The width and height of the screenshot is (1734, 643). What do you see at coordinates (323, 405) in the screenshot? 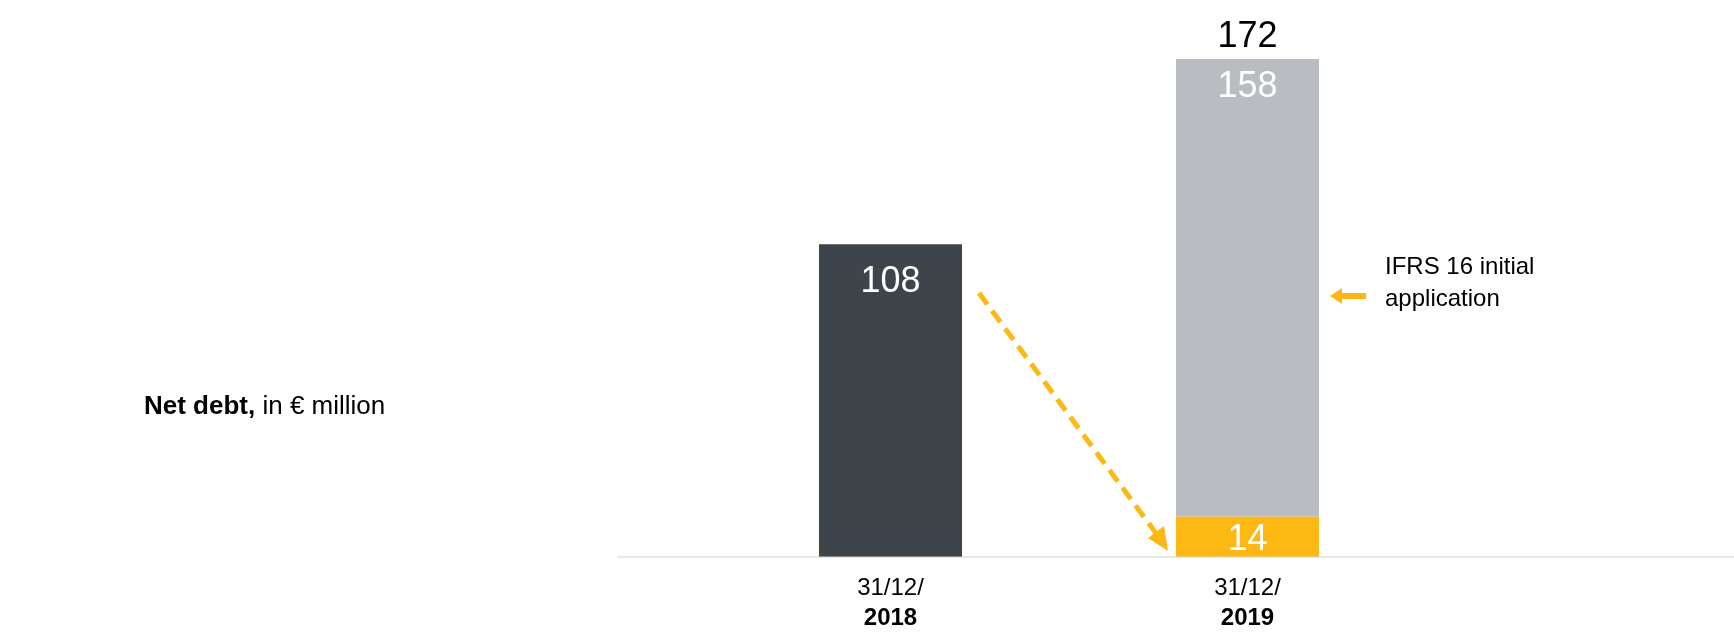
I see `text: in € million` at bounding box center [323, 405].